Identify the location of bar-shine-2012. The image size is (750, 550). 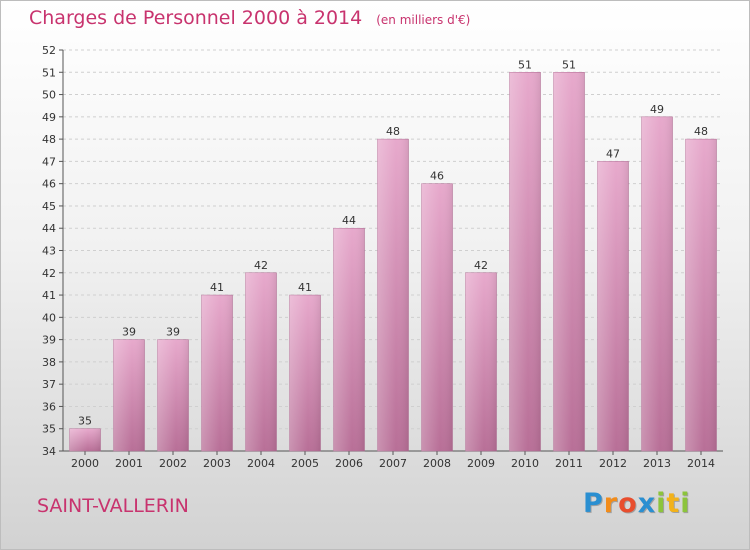
(613, 306).